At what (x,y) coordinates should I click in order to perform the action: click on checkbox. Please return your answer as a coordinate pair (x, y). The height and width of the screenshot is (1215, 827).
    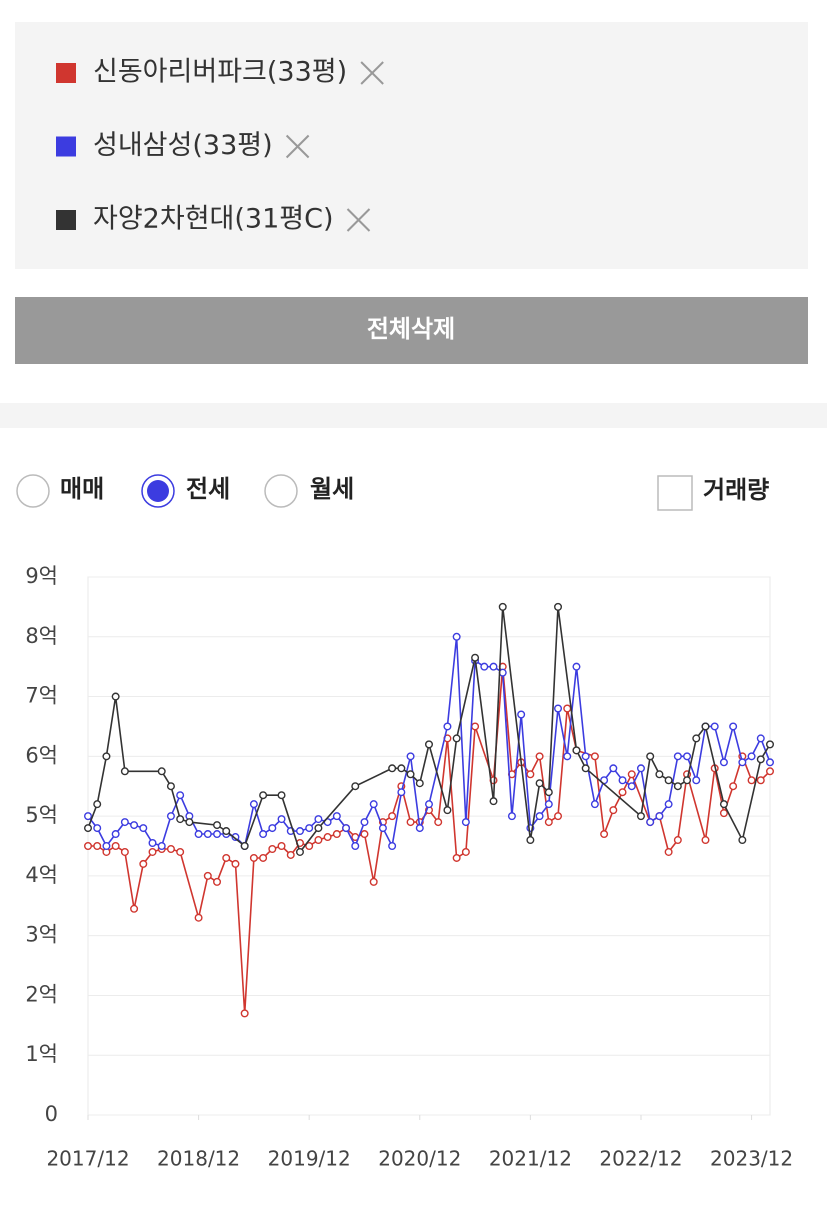
    Looking at the image, I should click on (675, 493).